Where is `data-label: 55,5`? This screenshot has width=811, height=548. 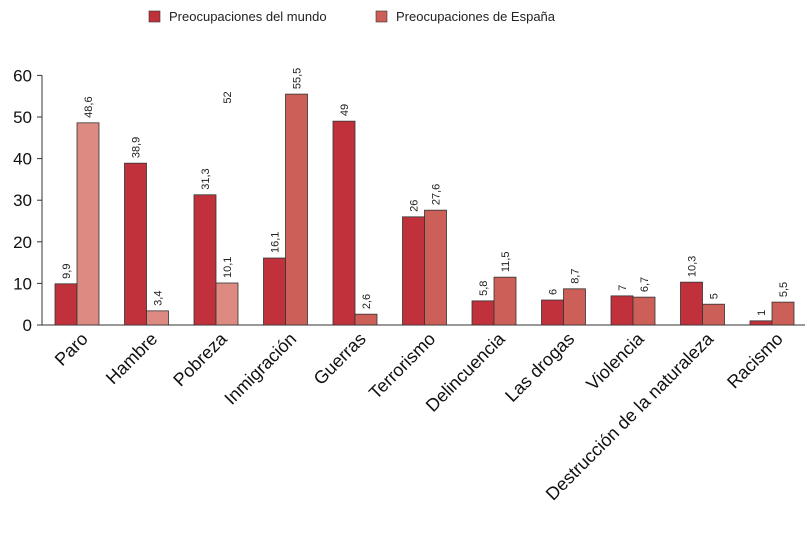
data-label: 55,5 is located at coordinates (298, 78).